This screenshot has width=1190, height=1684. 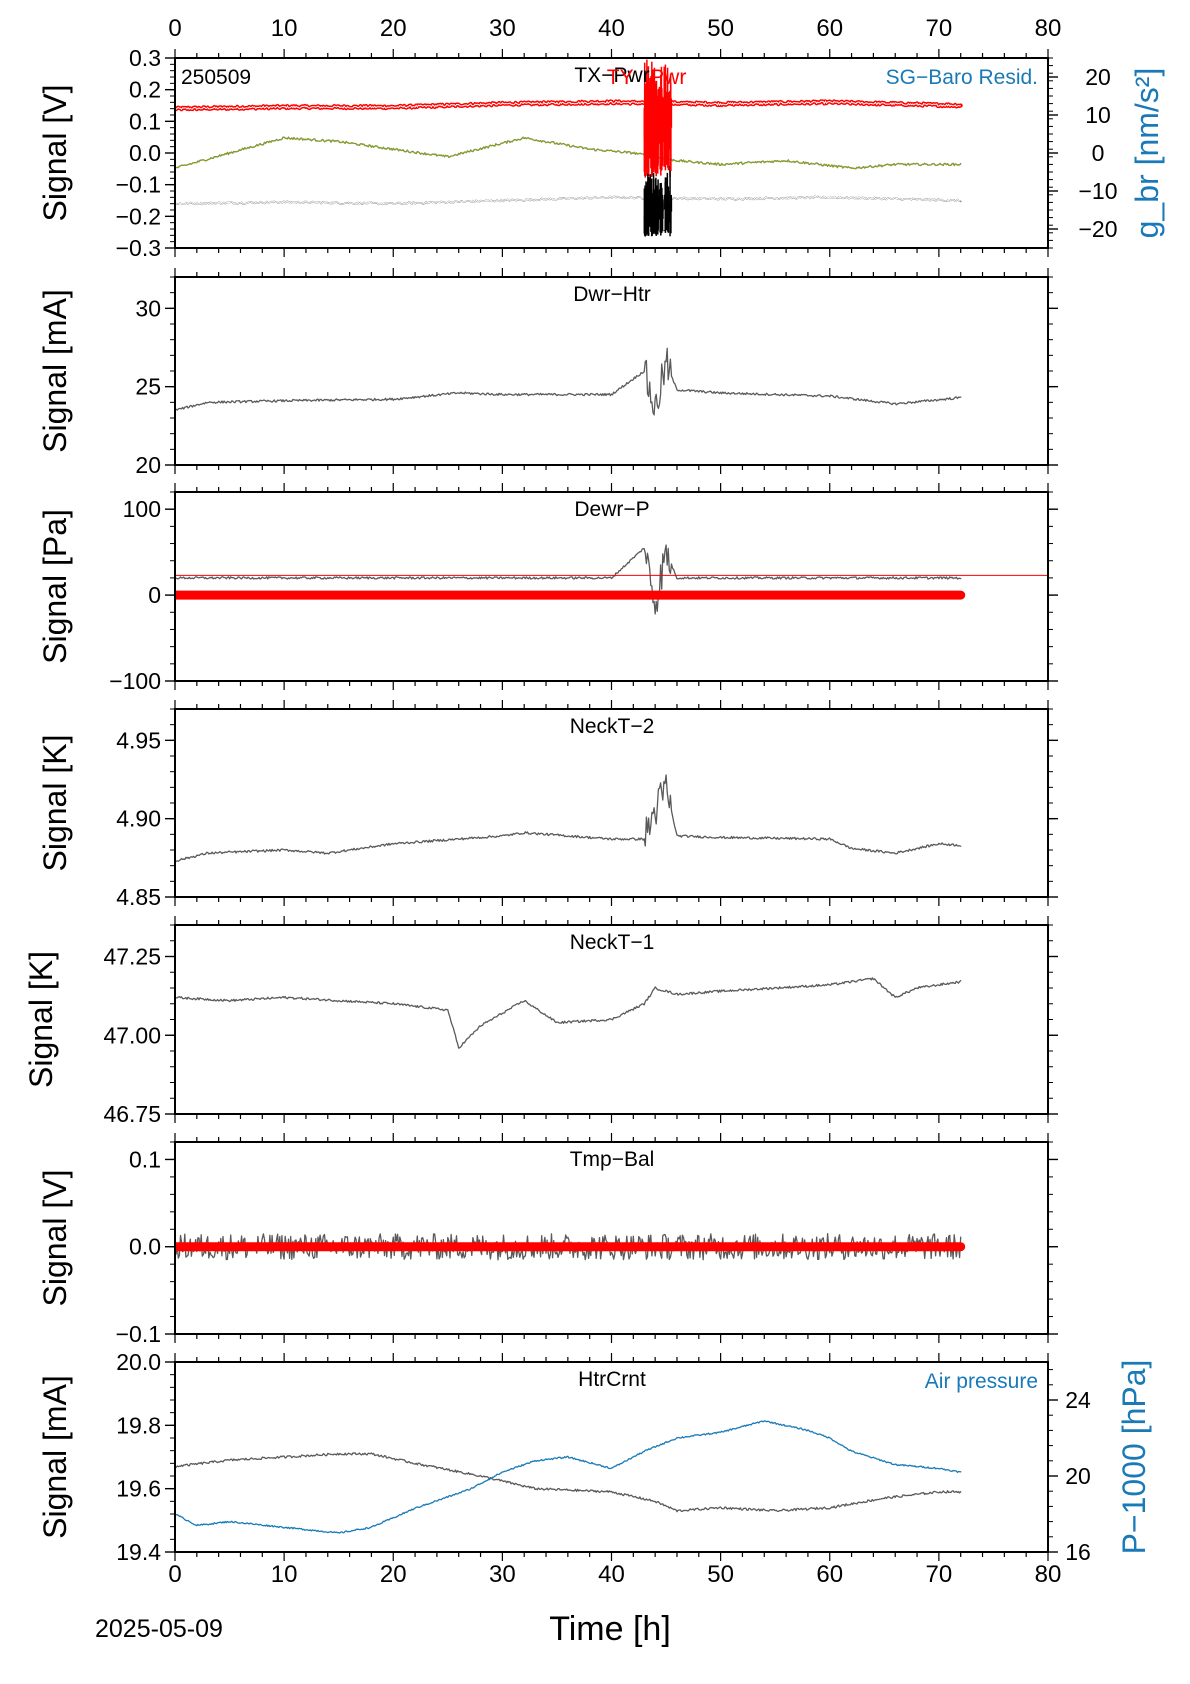 What do you see at coordinates (393, 28) in the screenshot?
I see `x-tick-label-top: 20` at bounding box center [393, 28].